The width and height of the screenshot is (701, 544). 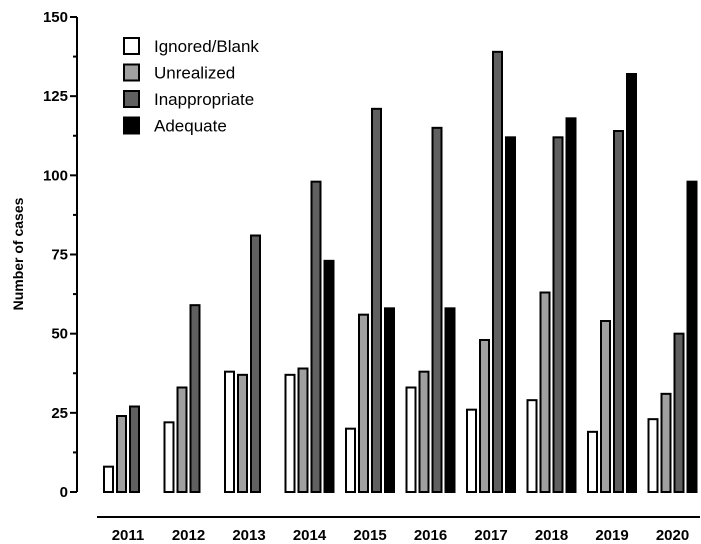 What do you see at coordinates (55, 96) in the screenshot?
I see `y-tick-label: 125` at bounding box center [55, 96].